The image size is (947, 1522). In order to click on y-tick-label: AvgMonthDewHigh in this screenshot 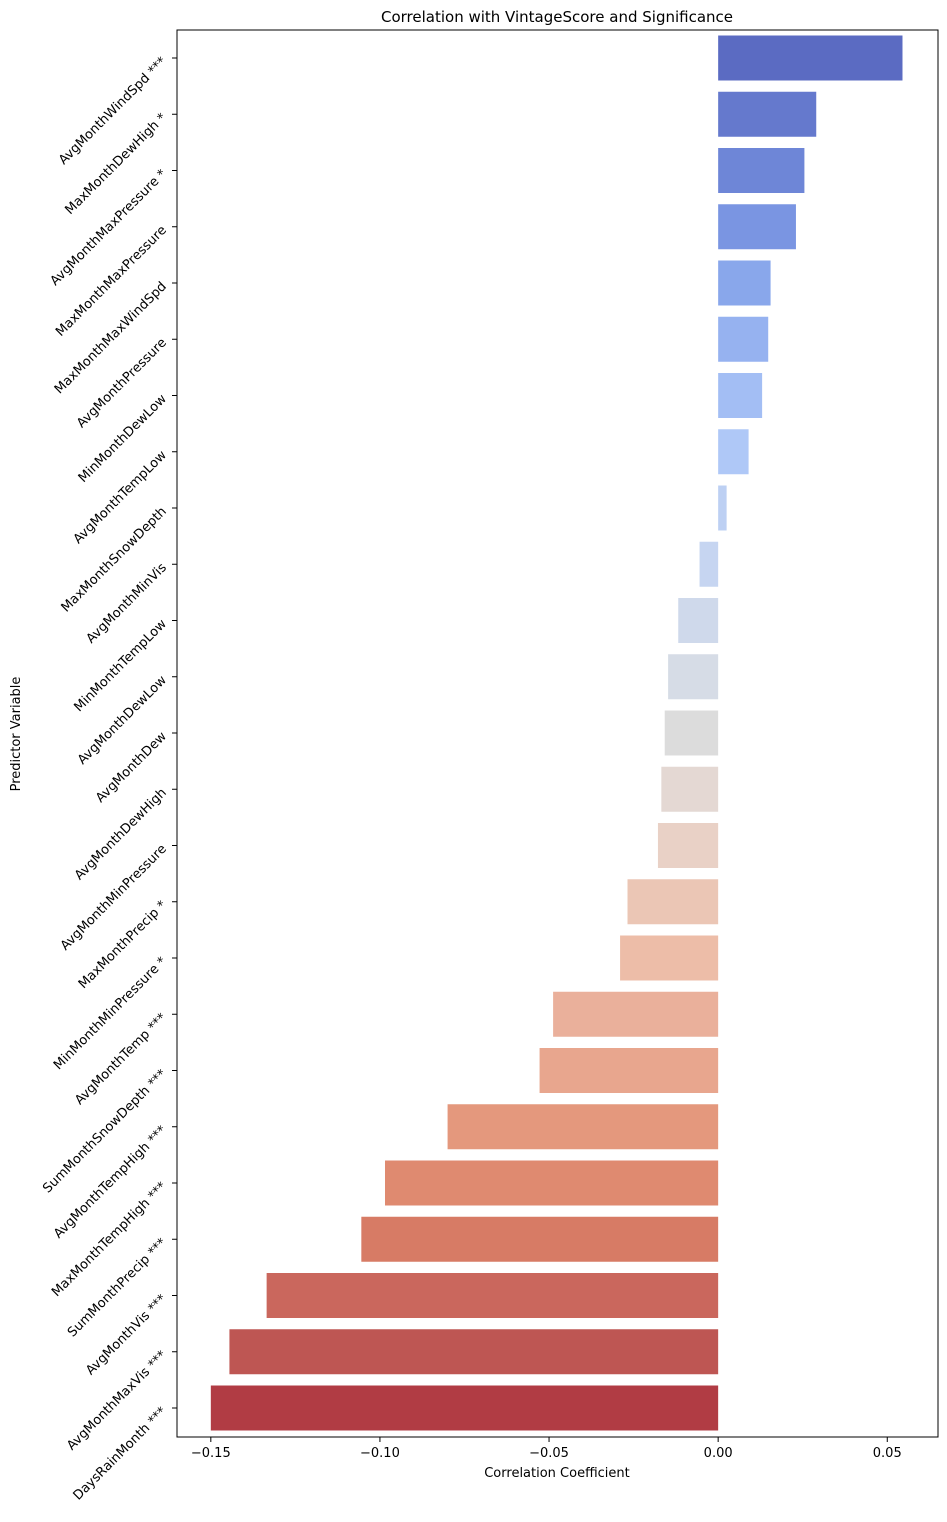, I will do `click(121, 834)`.